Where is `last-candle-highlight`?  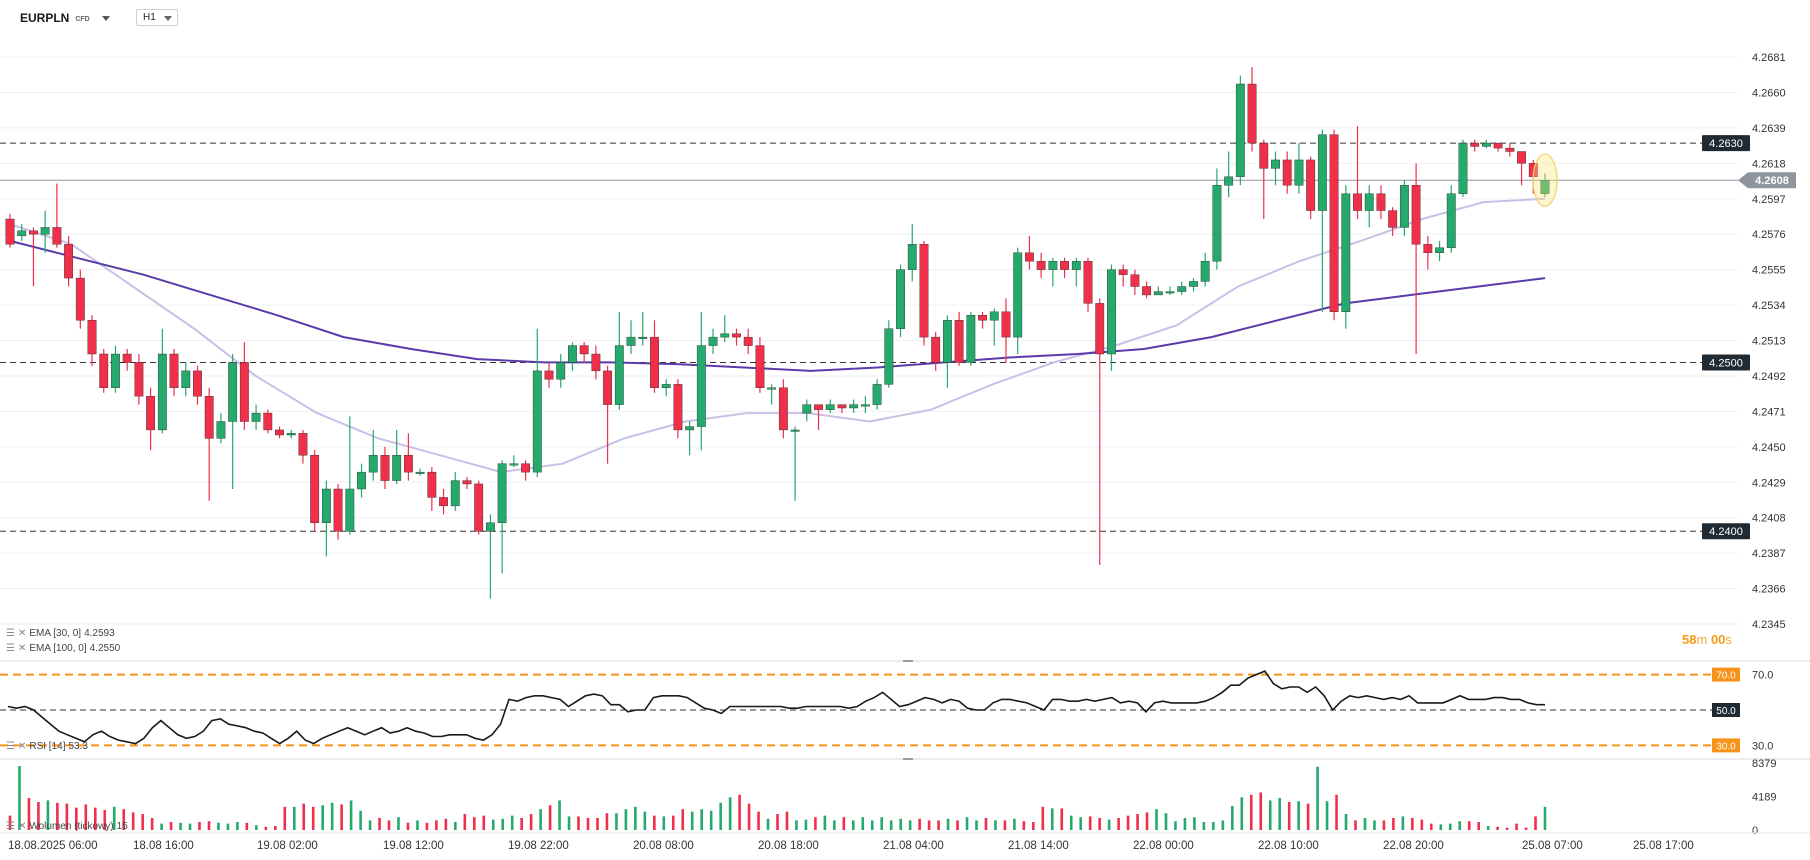 last-candle-highlight is located at coordinates (1545, 180).